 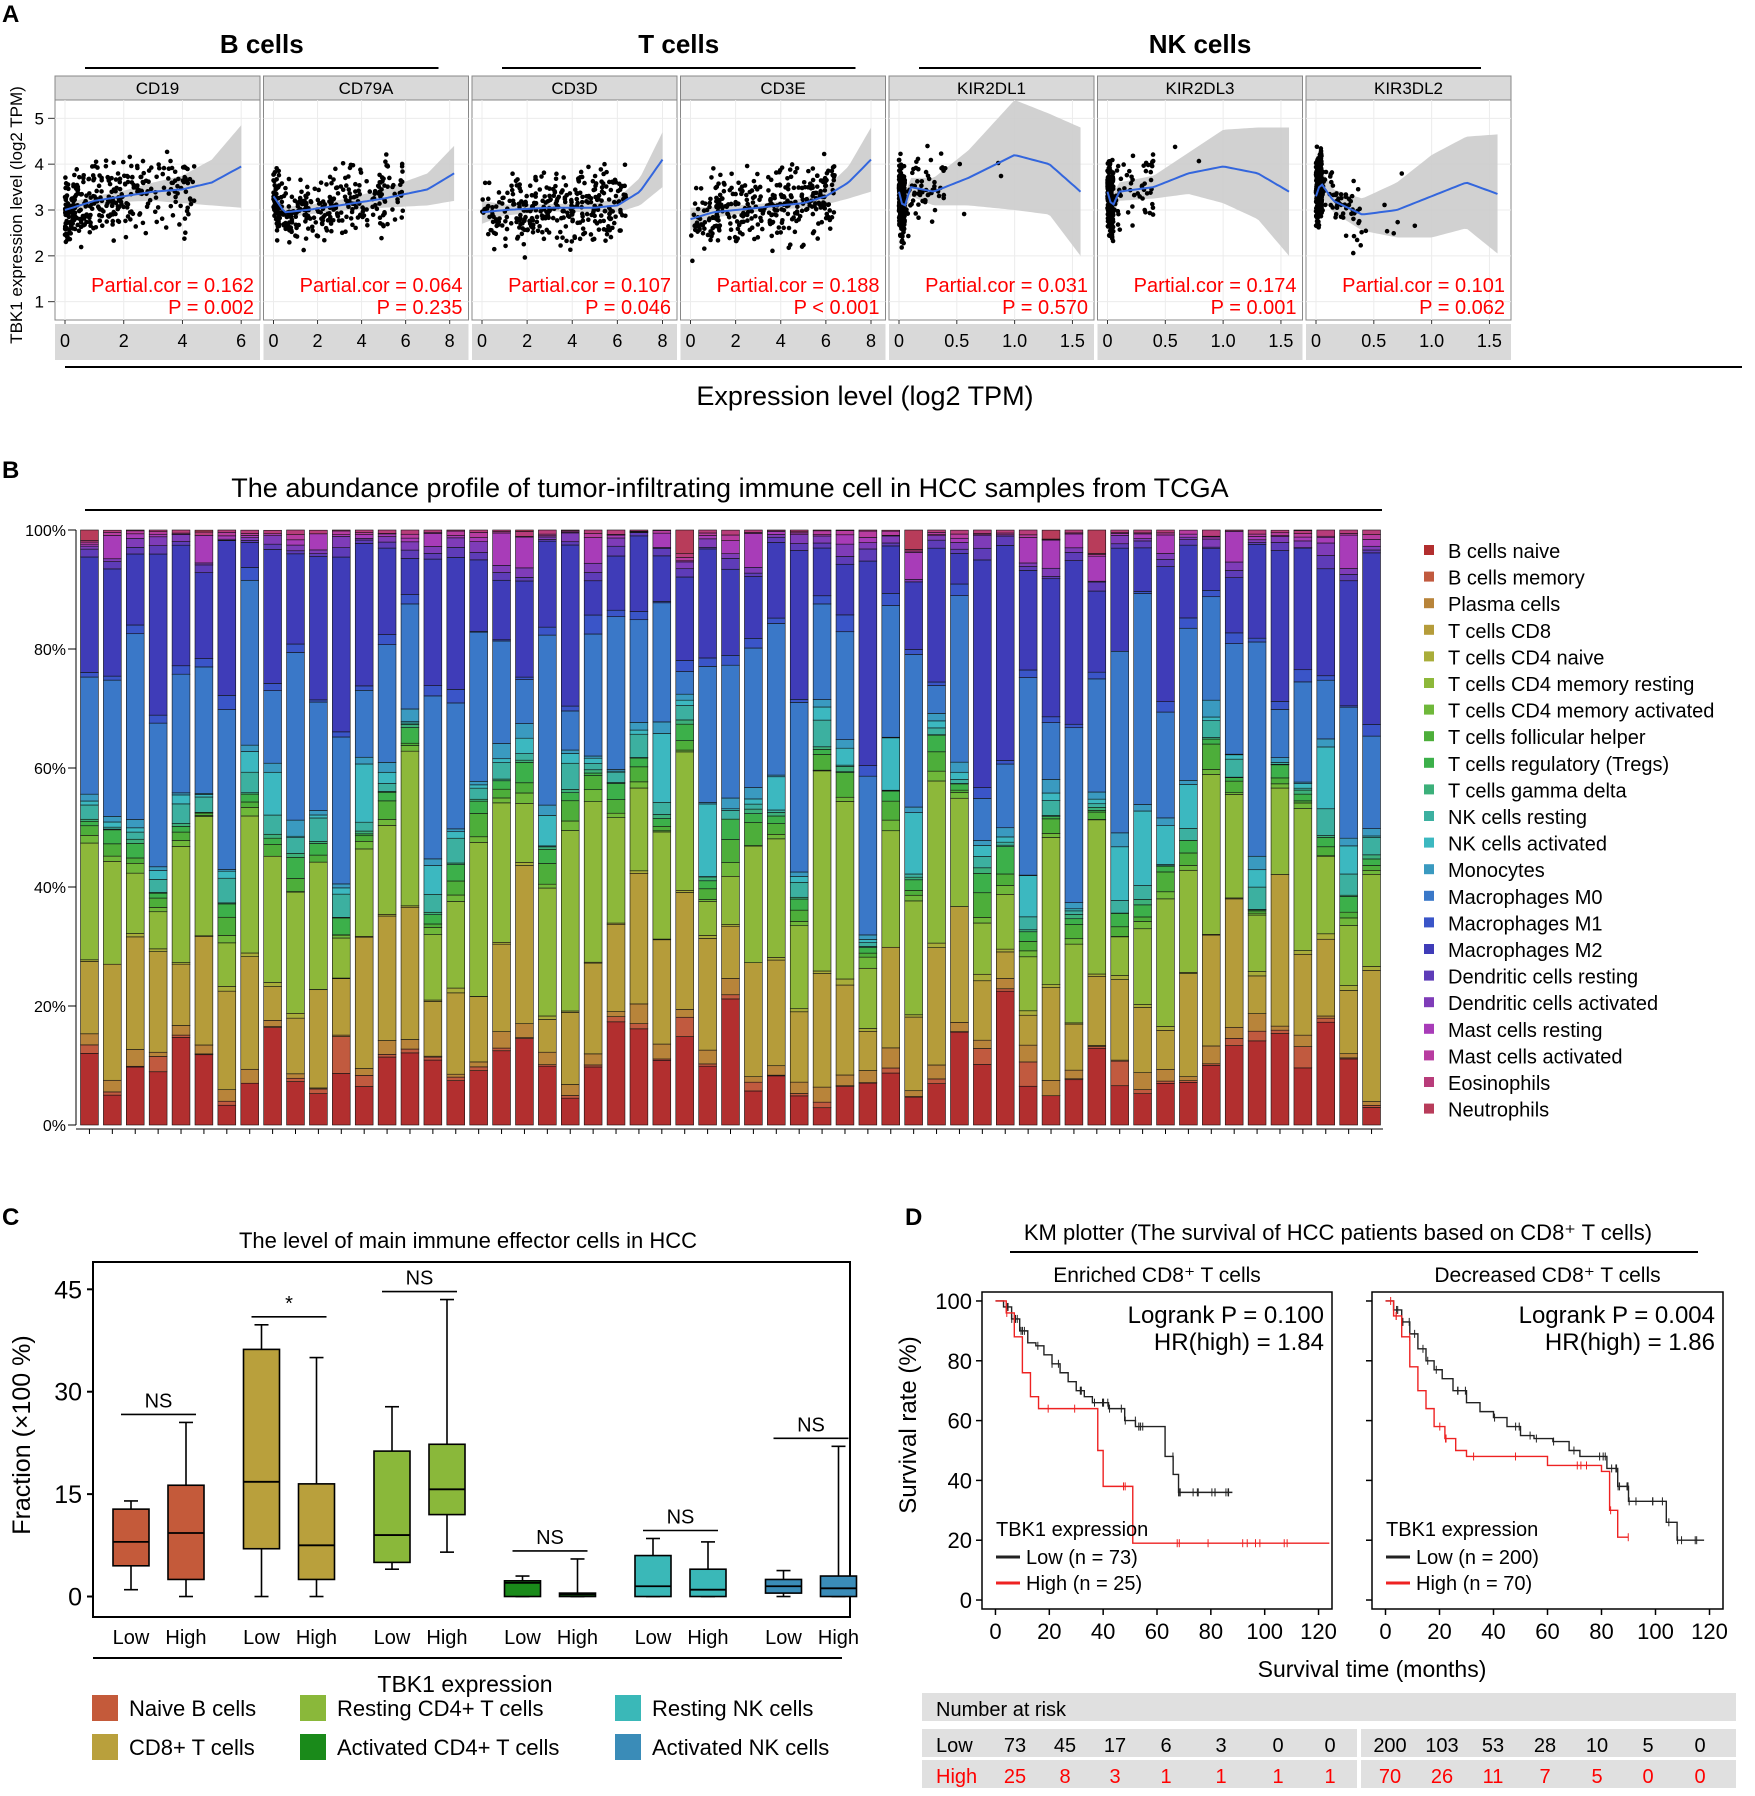 What do you see at coordinates (1431, 341) in the screenshot?
I see `a-xtick-label: 1.0` at bounding box center [1431, 341].